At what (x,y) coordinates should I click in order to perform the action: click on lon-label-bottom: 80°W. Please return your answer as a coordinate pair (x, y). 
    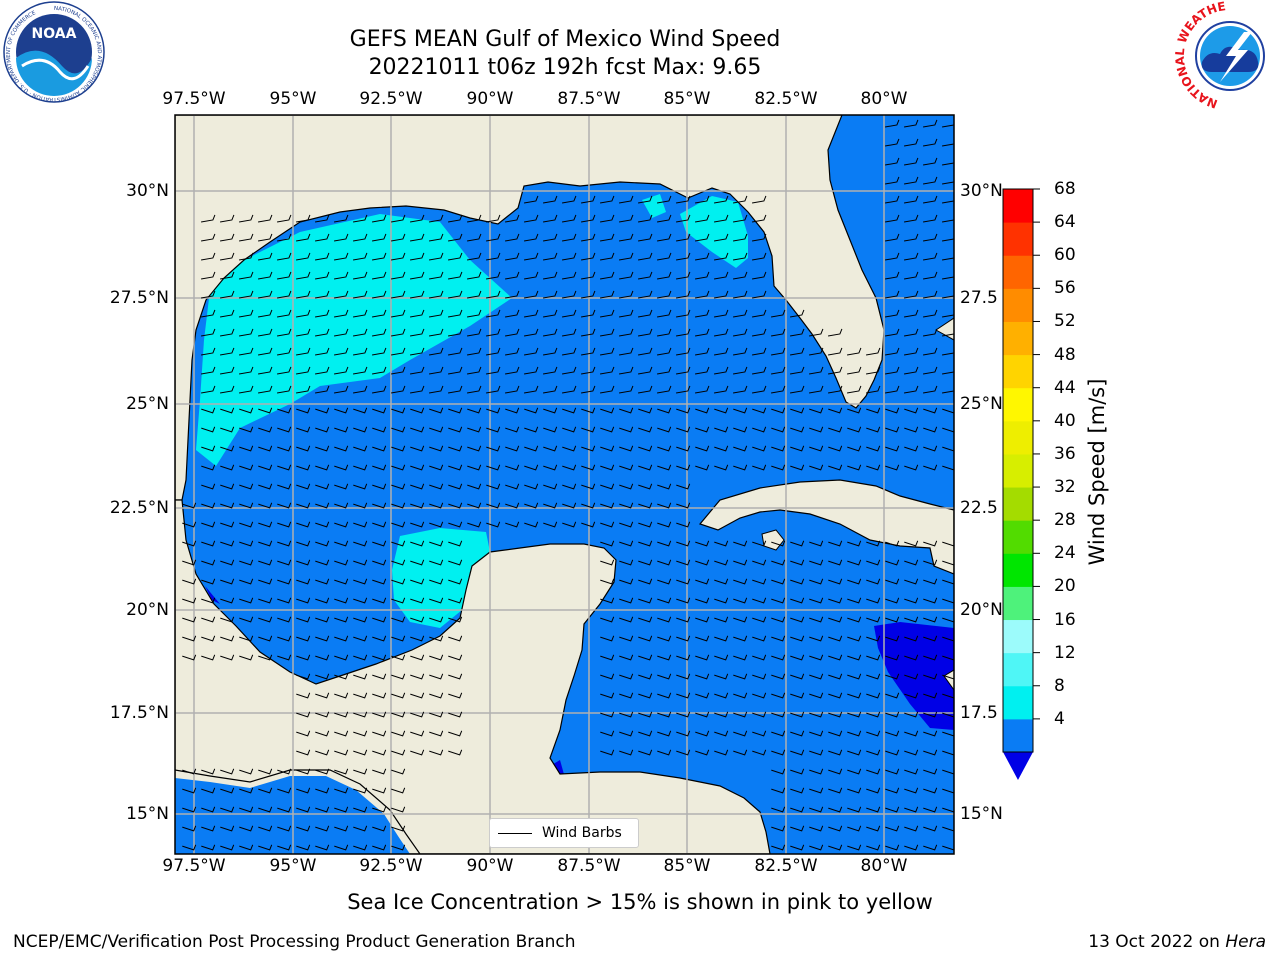
    Looking at the image, I should click on (884, 866).